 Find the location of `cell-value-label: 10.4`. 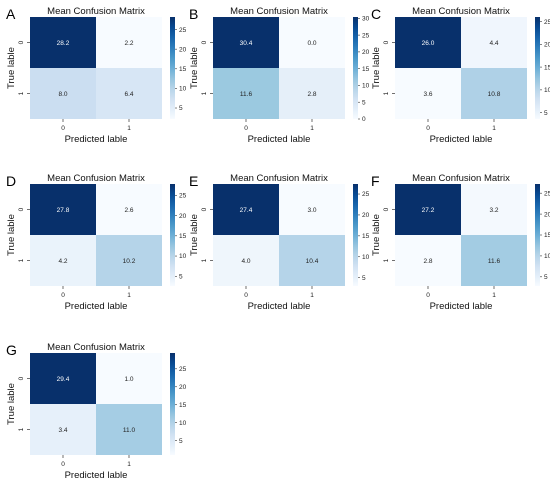

cell-value-label: 10.4 is located at coordinates (312, 261).